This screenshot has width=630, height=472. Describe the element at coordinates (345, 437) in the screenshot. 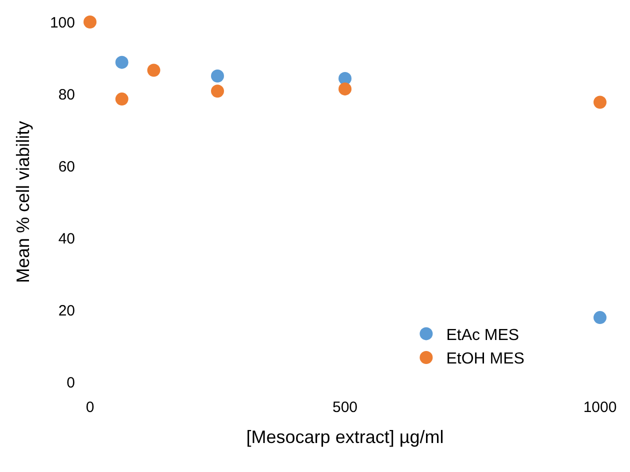

I see `x-axis-title: [Mesocarp extract] µg/ml` at that location.